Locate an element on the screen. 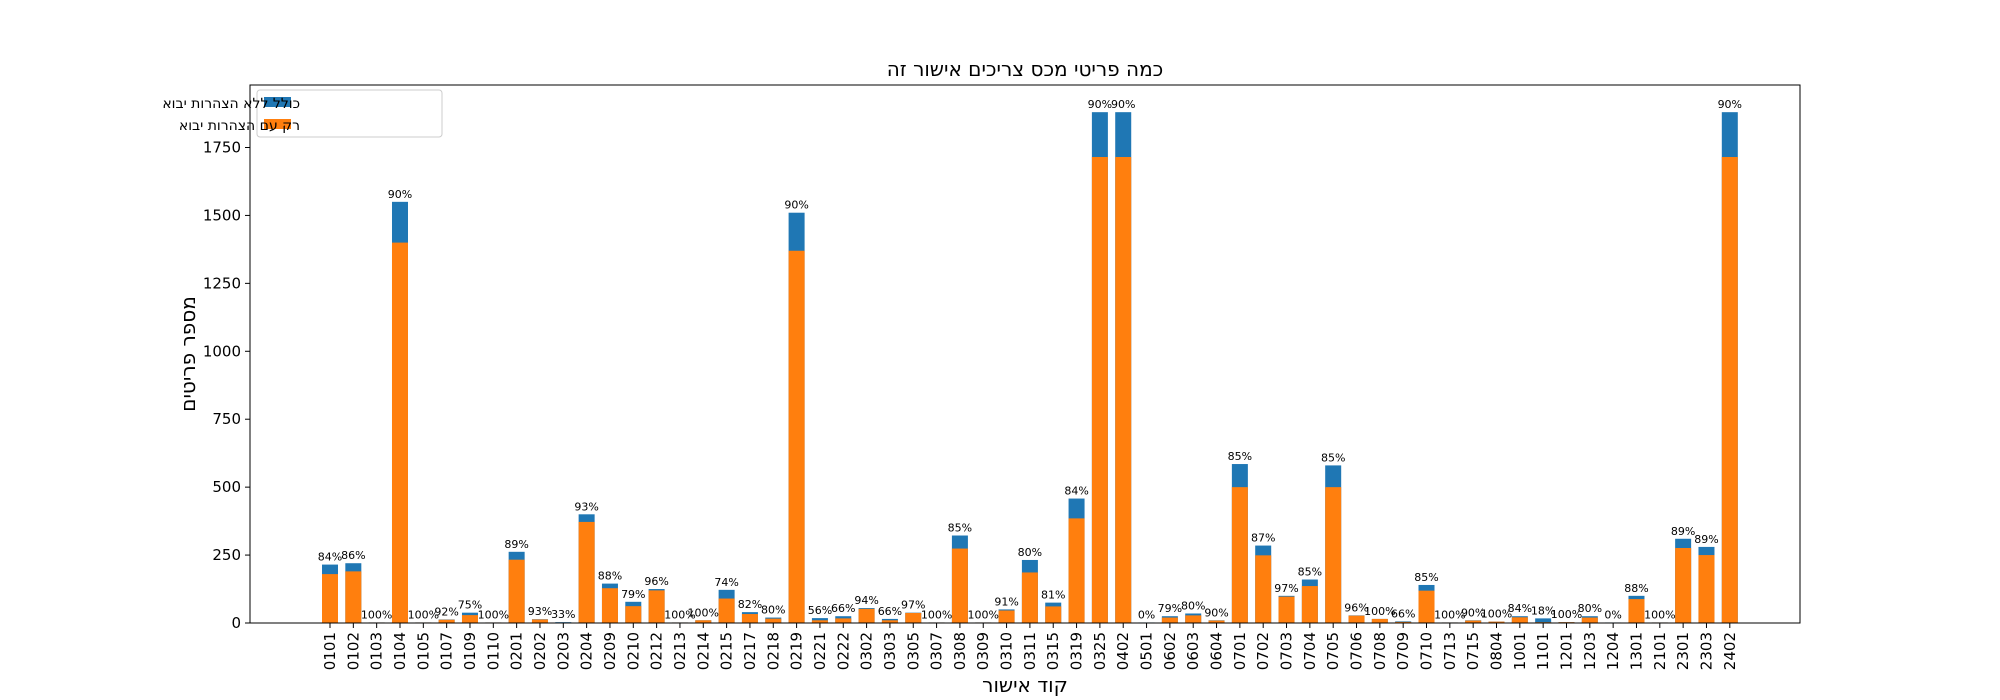 Image resolution: width=2000 pixels, height=700 pixels. percent-label-1203: 80% is located at coordinates (1590, 608).